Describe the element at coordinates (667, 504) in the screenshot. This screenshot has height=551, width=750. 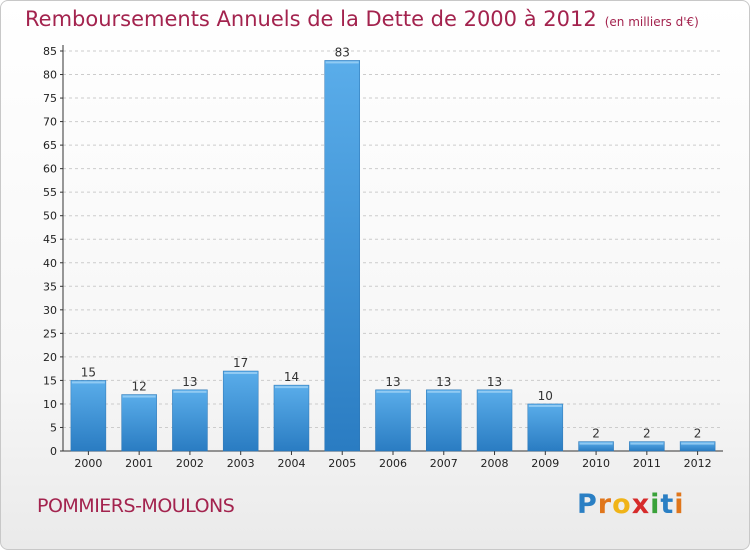
I see `logo-letter: t` at that location.